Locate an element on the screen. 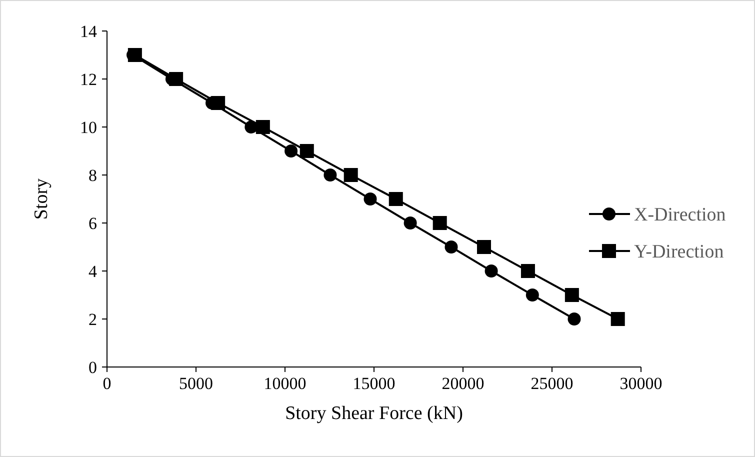 The image size is (755, 457). y-tick-label: 0 is located at coordinates (92, 367).